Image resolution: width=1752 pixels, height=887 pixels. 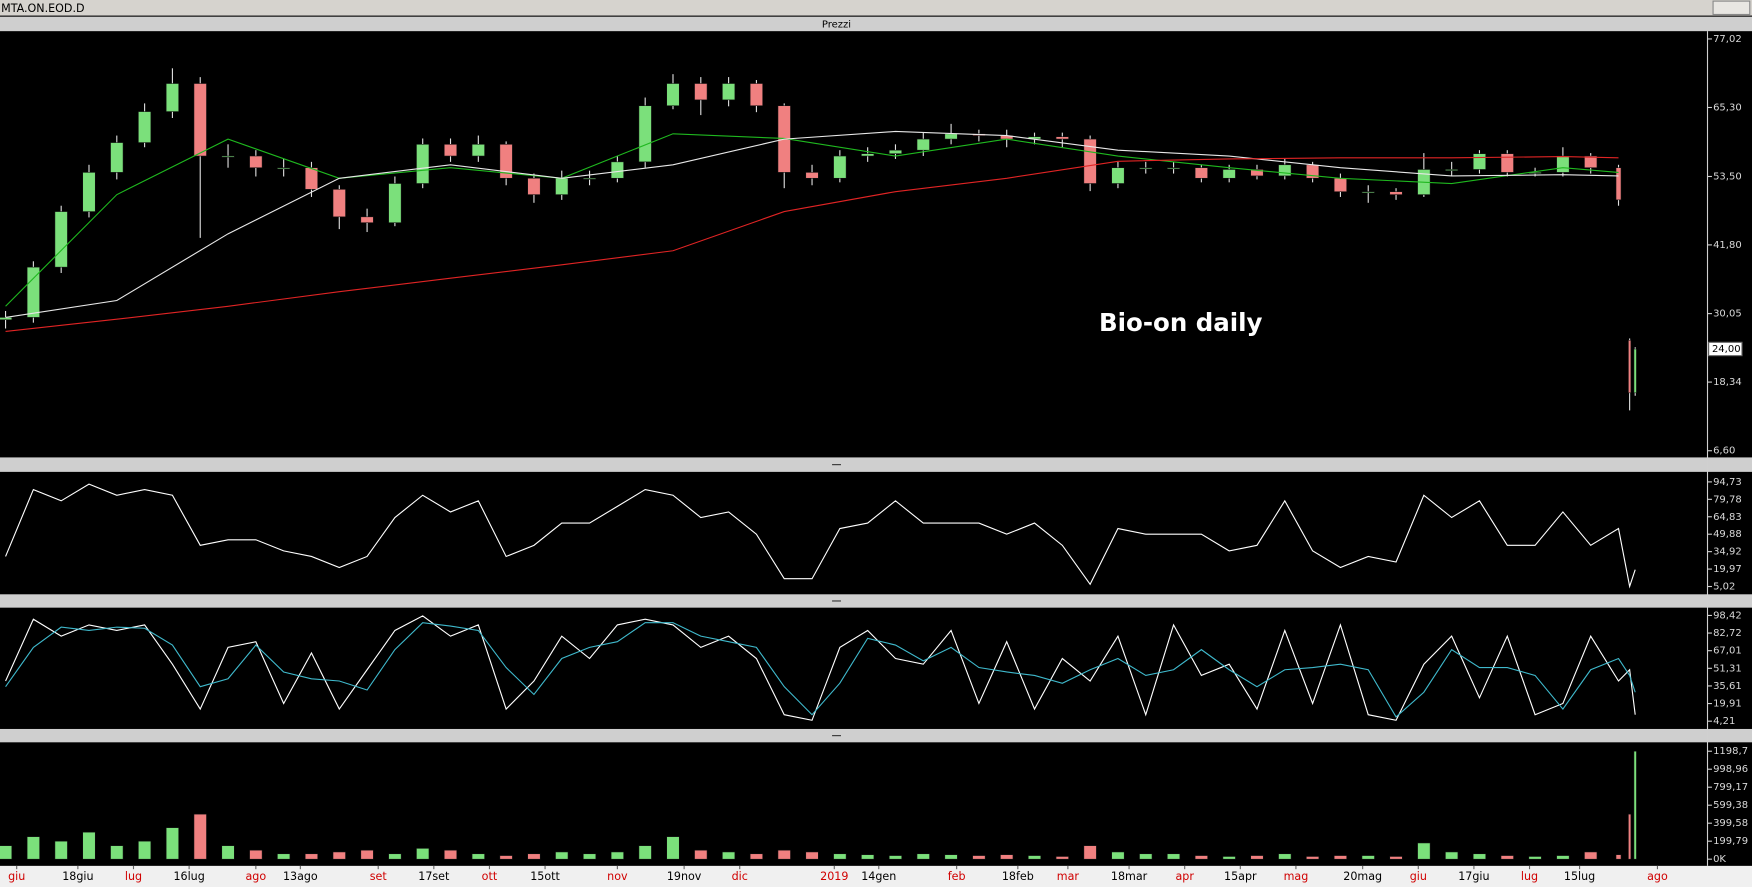 I want to click on y-tick-label: 41,80, so click(x=1727, y=245).